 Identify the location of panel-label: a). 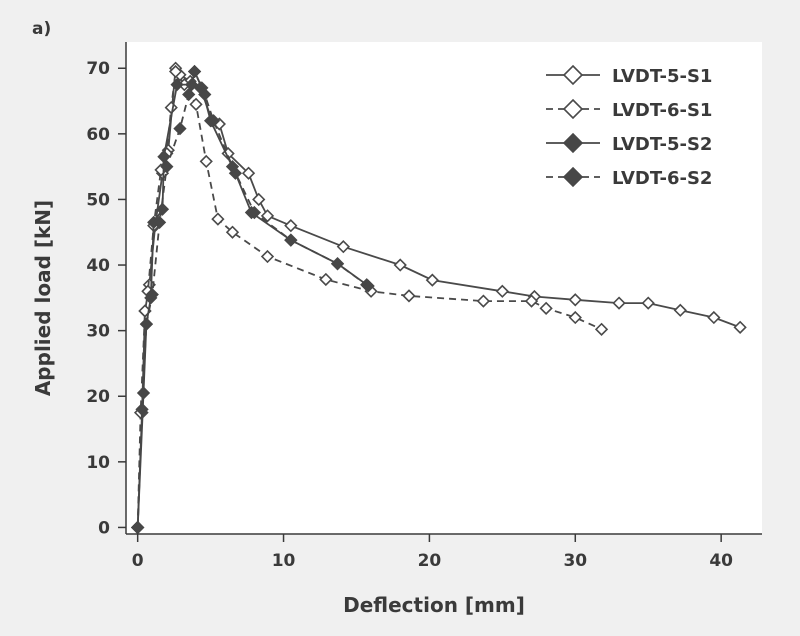
(41, 29).